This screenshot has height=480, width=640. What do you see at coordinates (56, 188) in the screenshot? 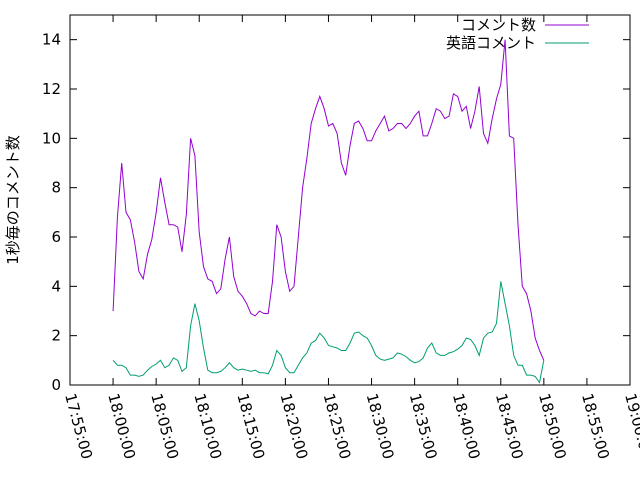
I see `y-tick-label: 8` at bounding box center [56, 188].